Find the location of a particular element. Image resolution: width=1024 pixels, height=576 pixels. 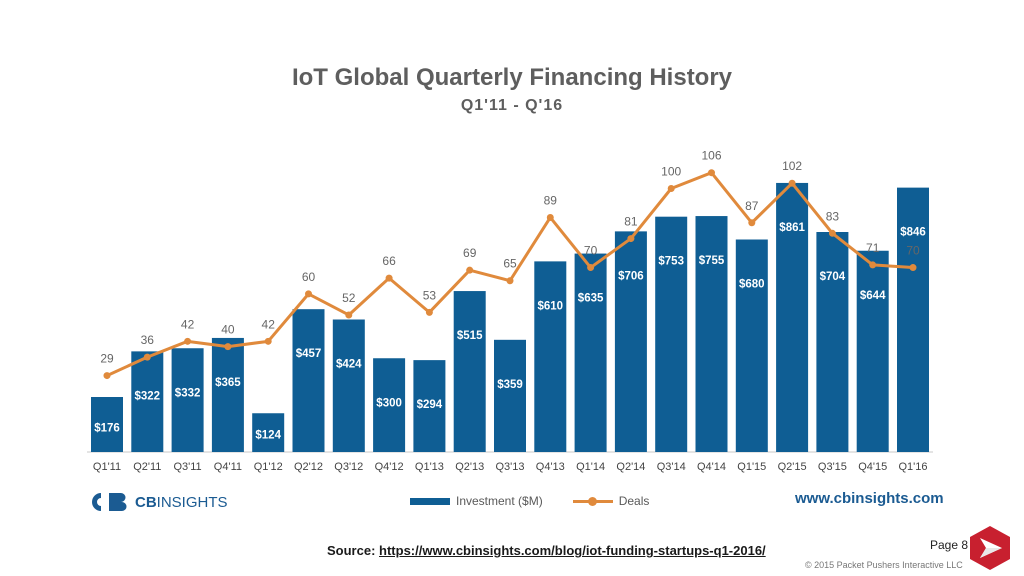

x-tick-label-3: Q4'11 is located at coordinates (228, 467).